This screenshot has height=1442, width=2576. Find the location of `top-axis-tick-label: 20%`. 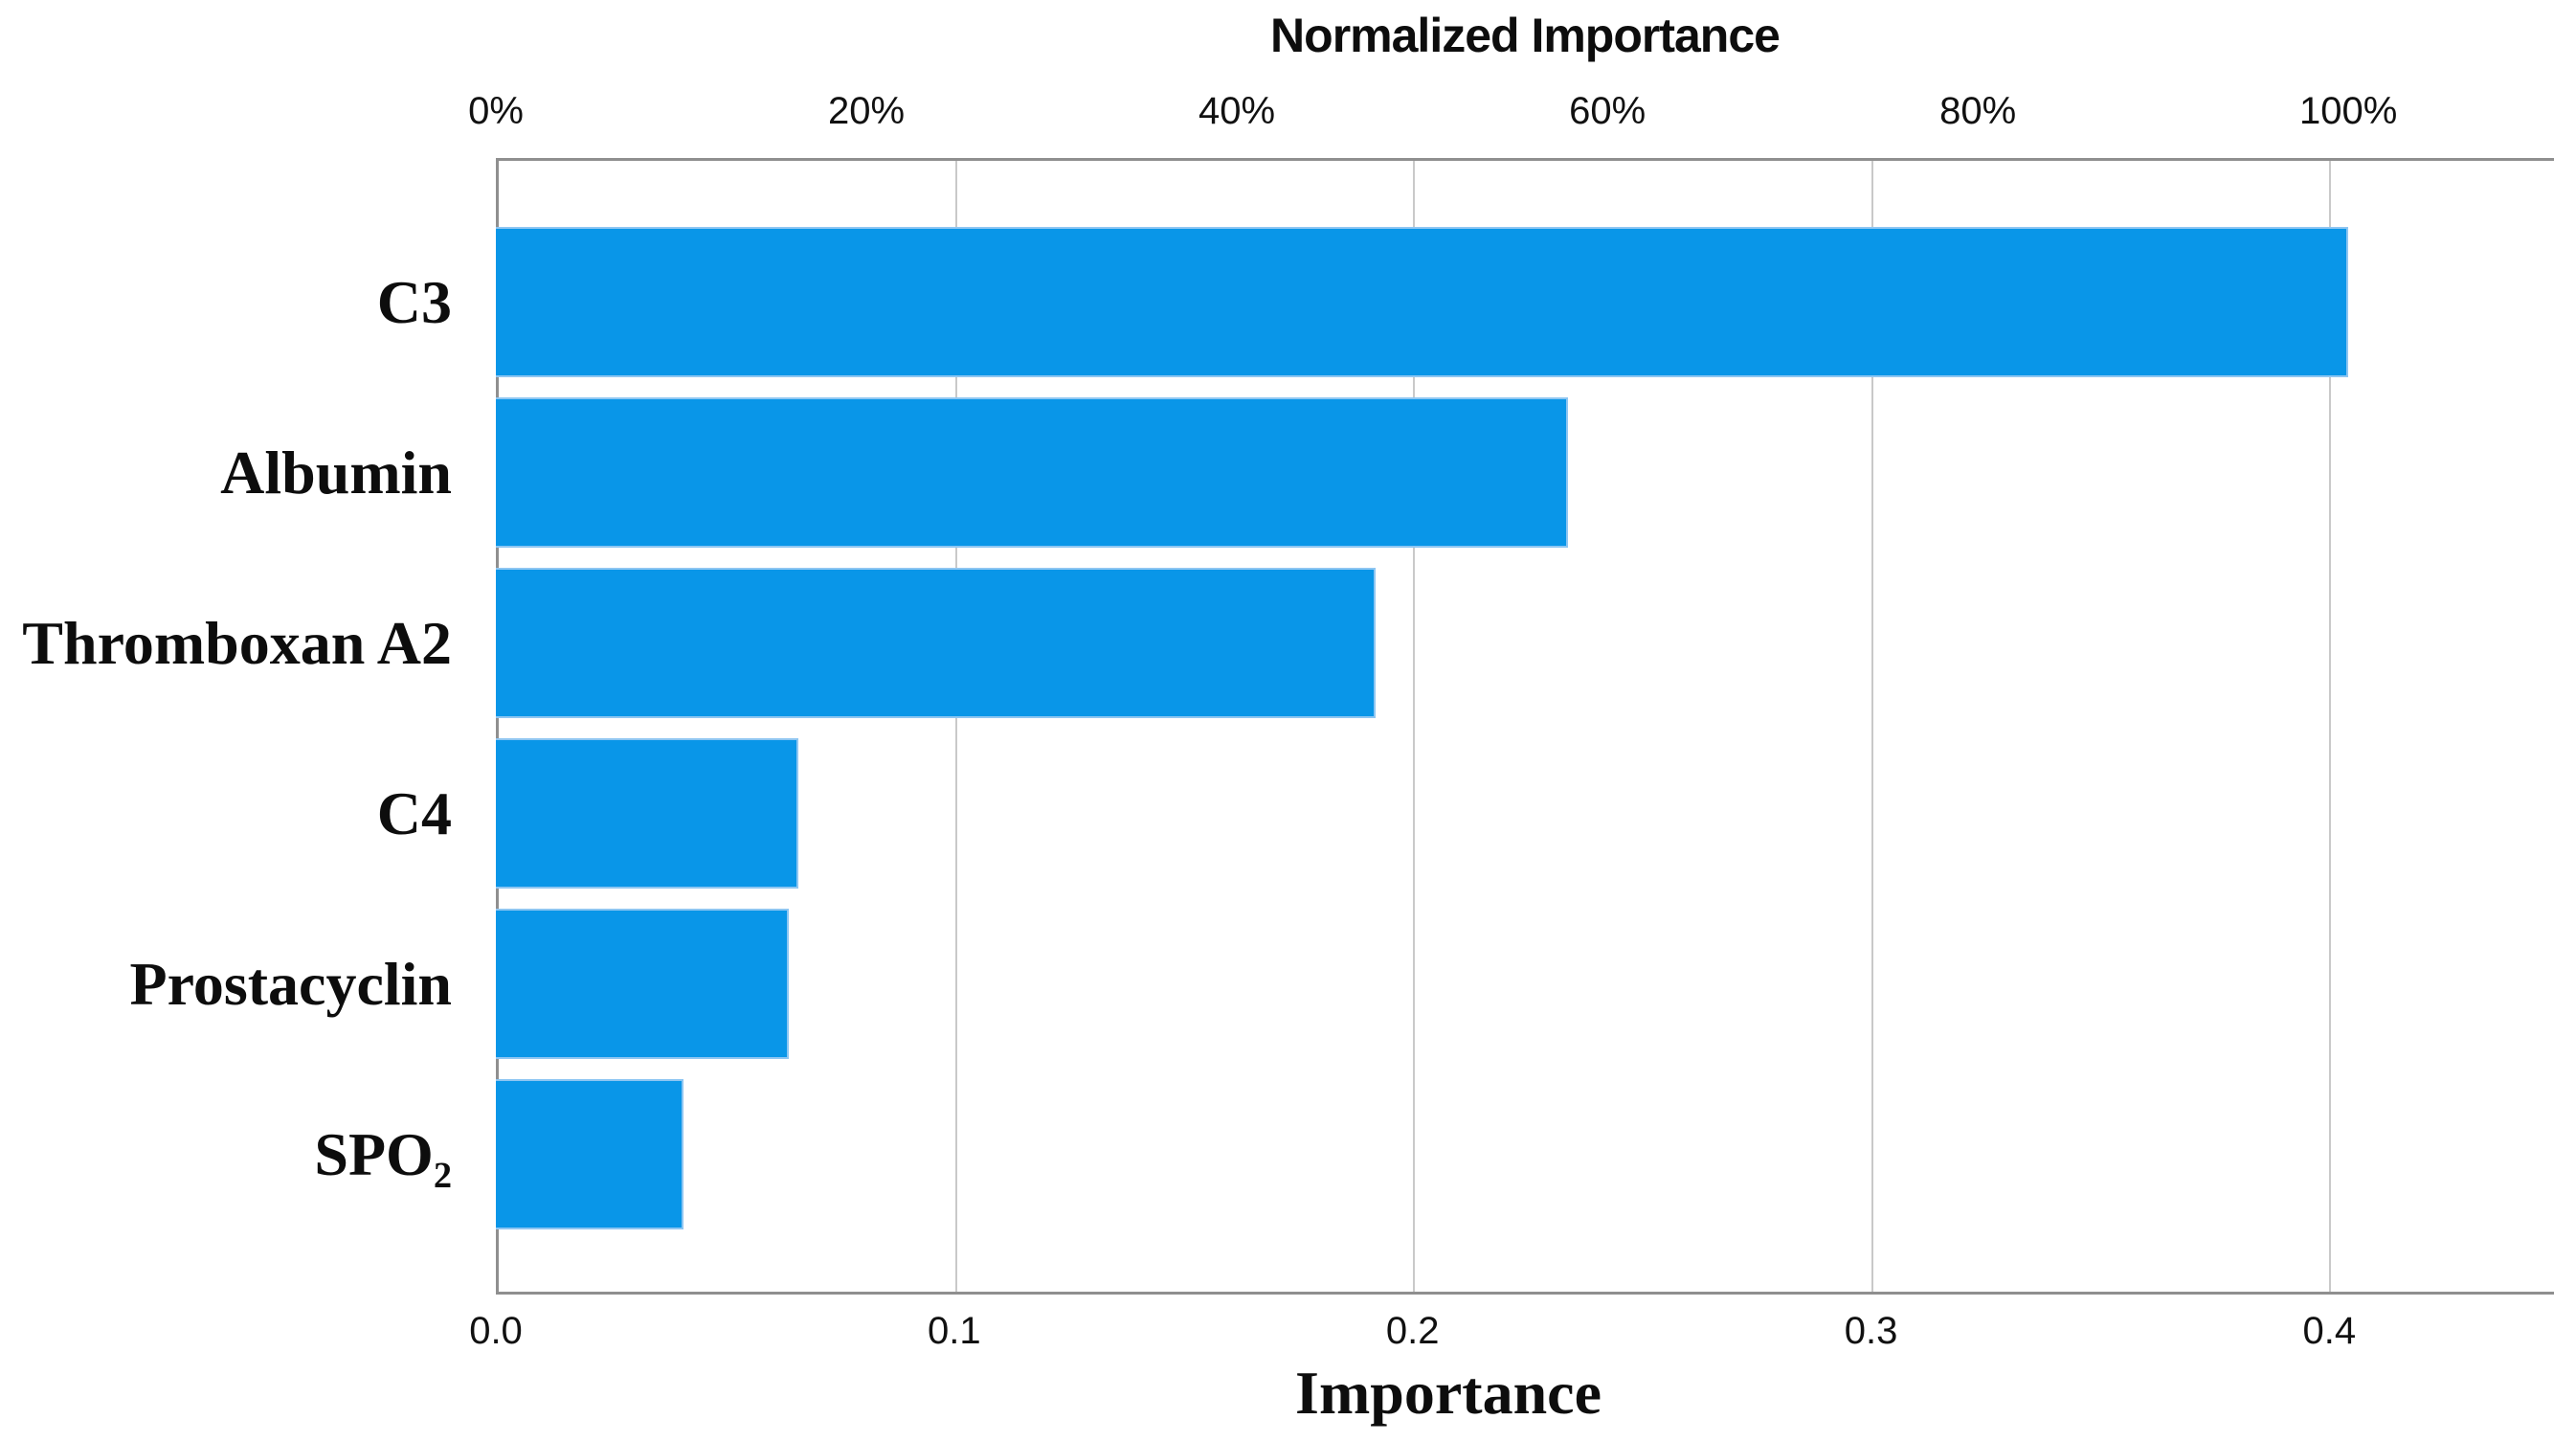

top-axis-tick-label: 20% is located at coordinates (867, 111).